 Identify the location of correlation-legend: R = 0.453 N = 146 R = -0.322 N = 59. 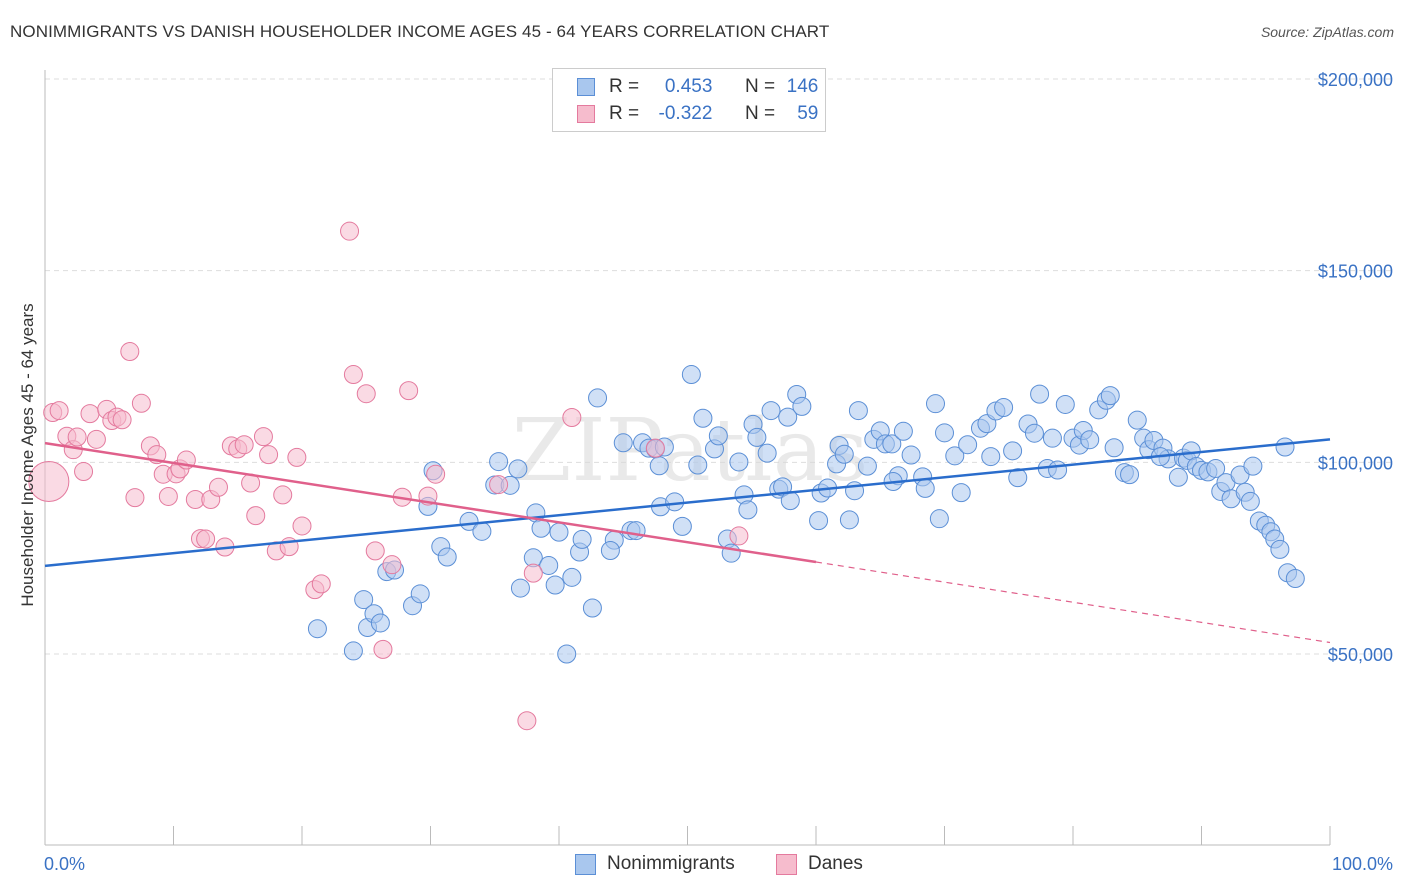
(689, 100).